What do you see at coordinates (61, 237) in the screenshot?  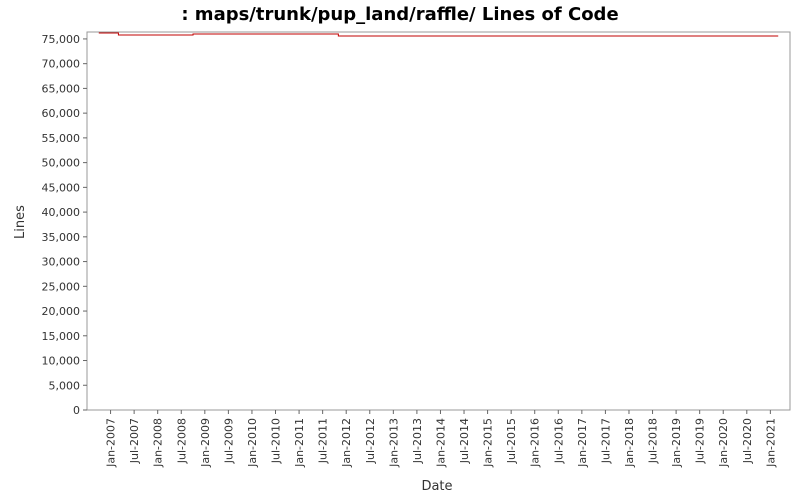 I see `y-tick-label: 35,000` at bounding box center [61, 237].